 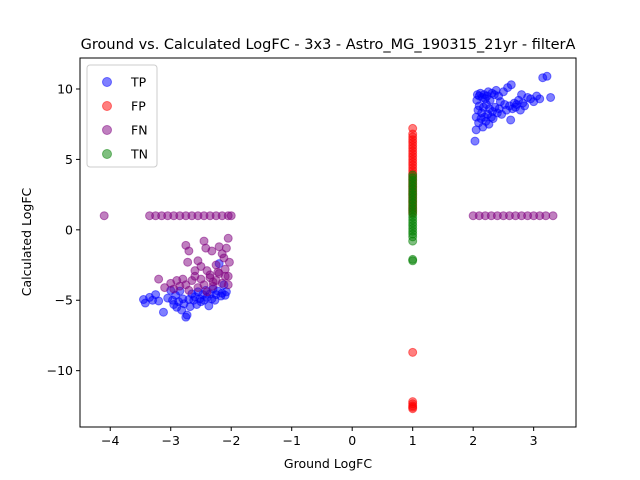 What do you see at coordinates (534, 440) in the screenshot?
I see `x-tick-label: 3` at bounding box center [534, 440].